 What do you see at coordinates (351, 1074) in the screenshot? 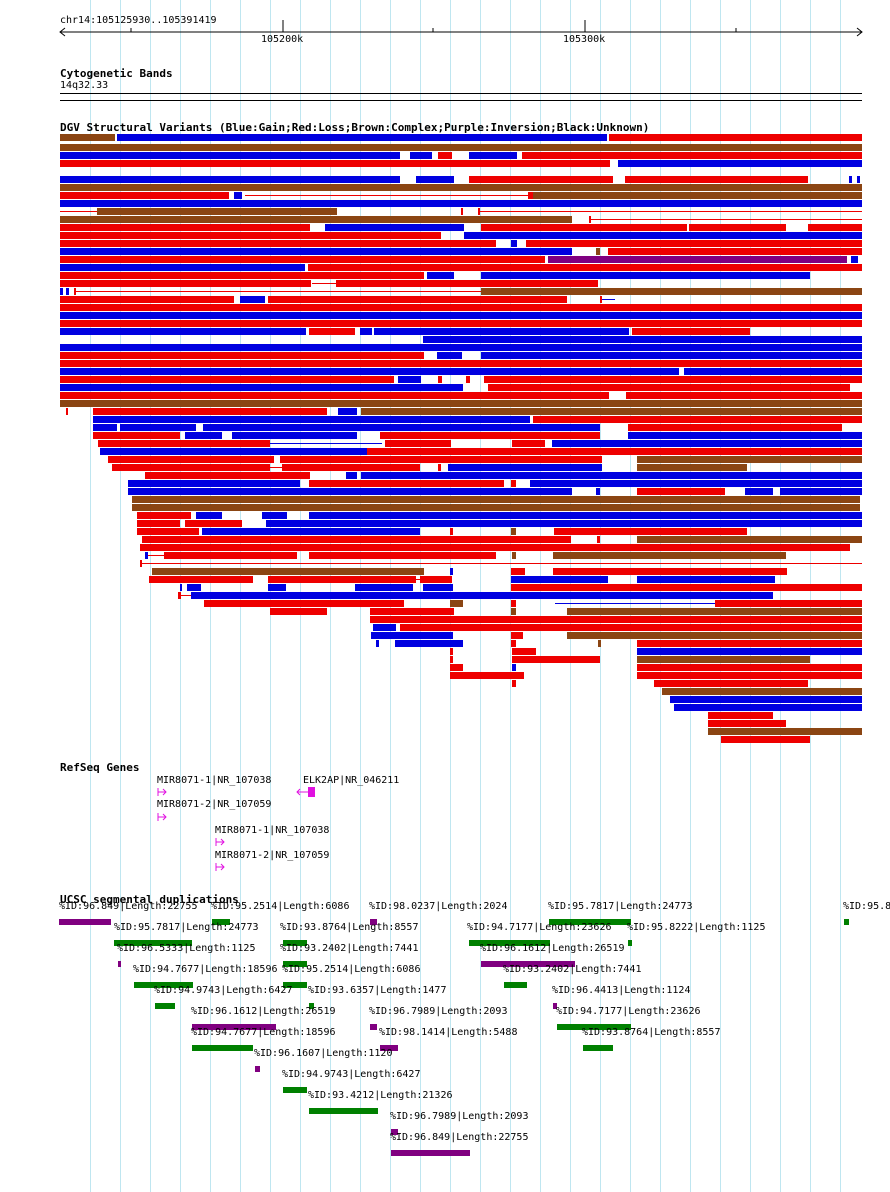
I see `segdup-label: %ID:94.9743|Length:6427` at bounding box center [351, 1074].